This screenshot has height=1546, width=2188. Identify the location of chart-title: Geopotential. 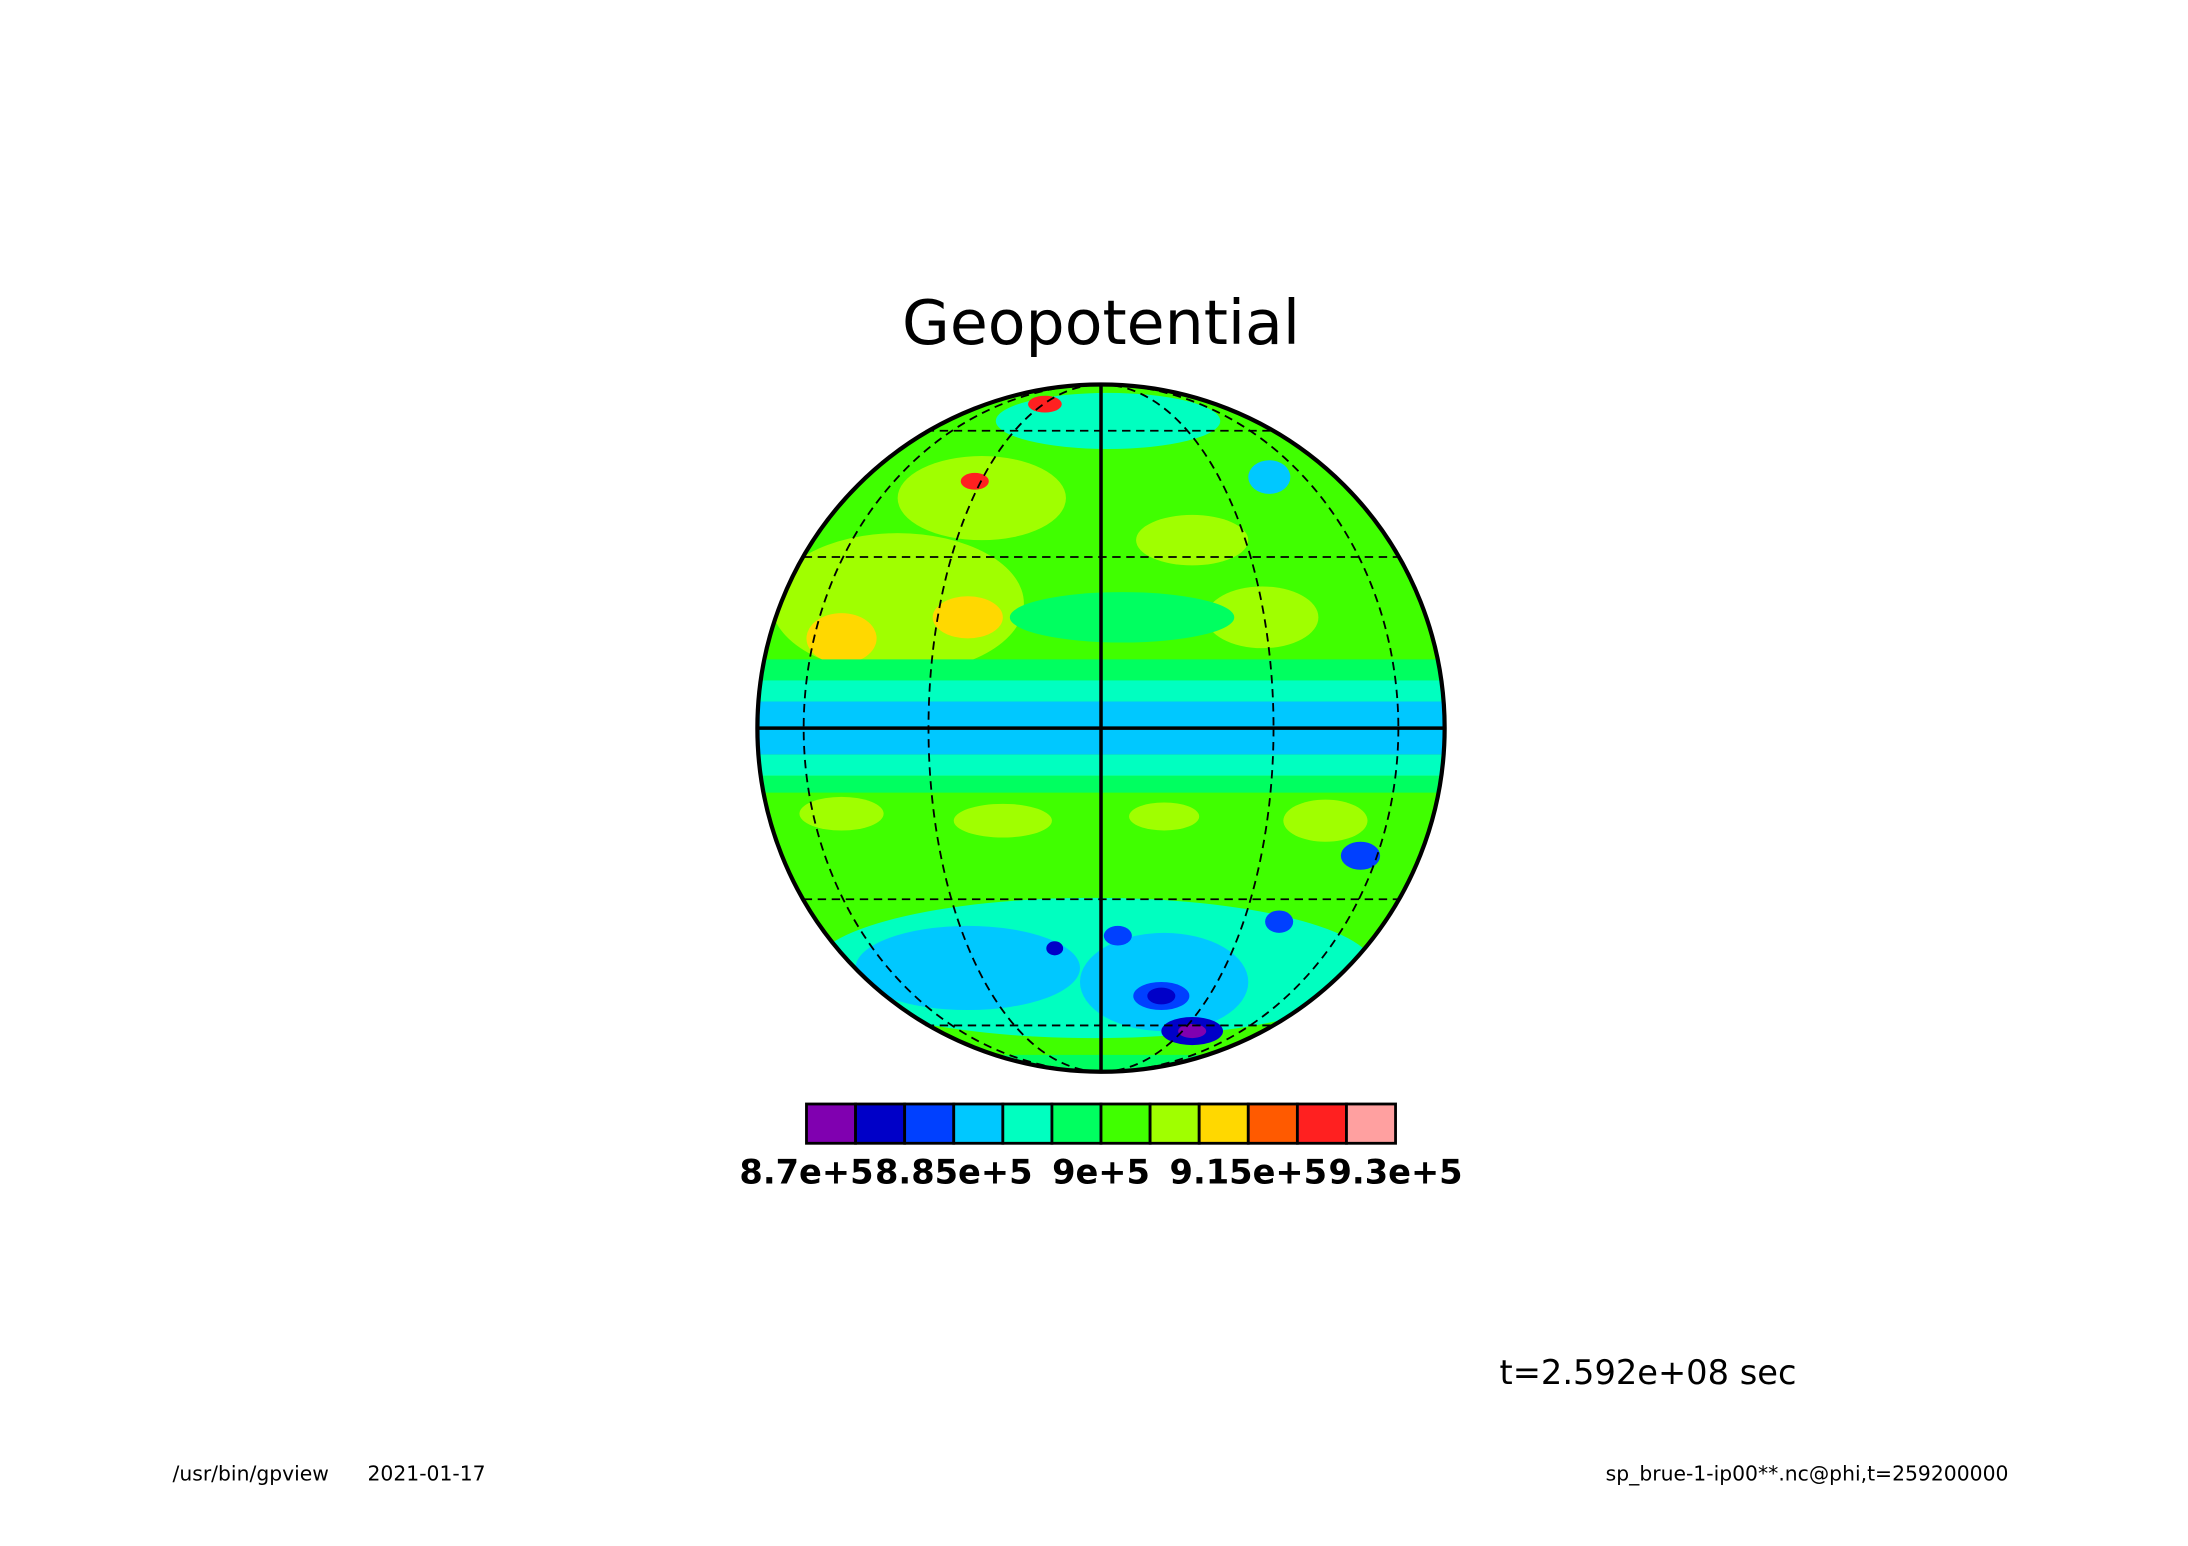
(1101, 323).